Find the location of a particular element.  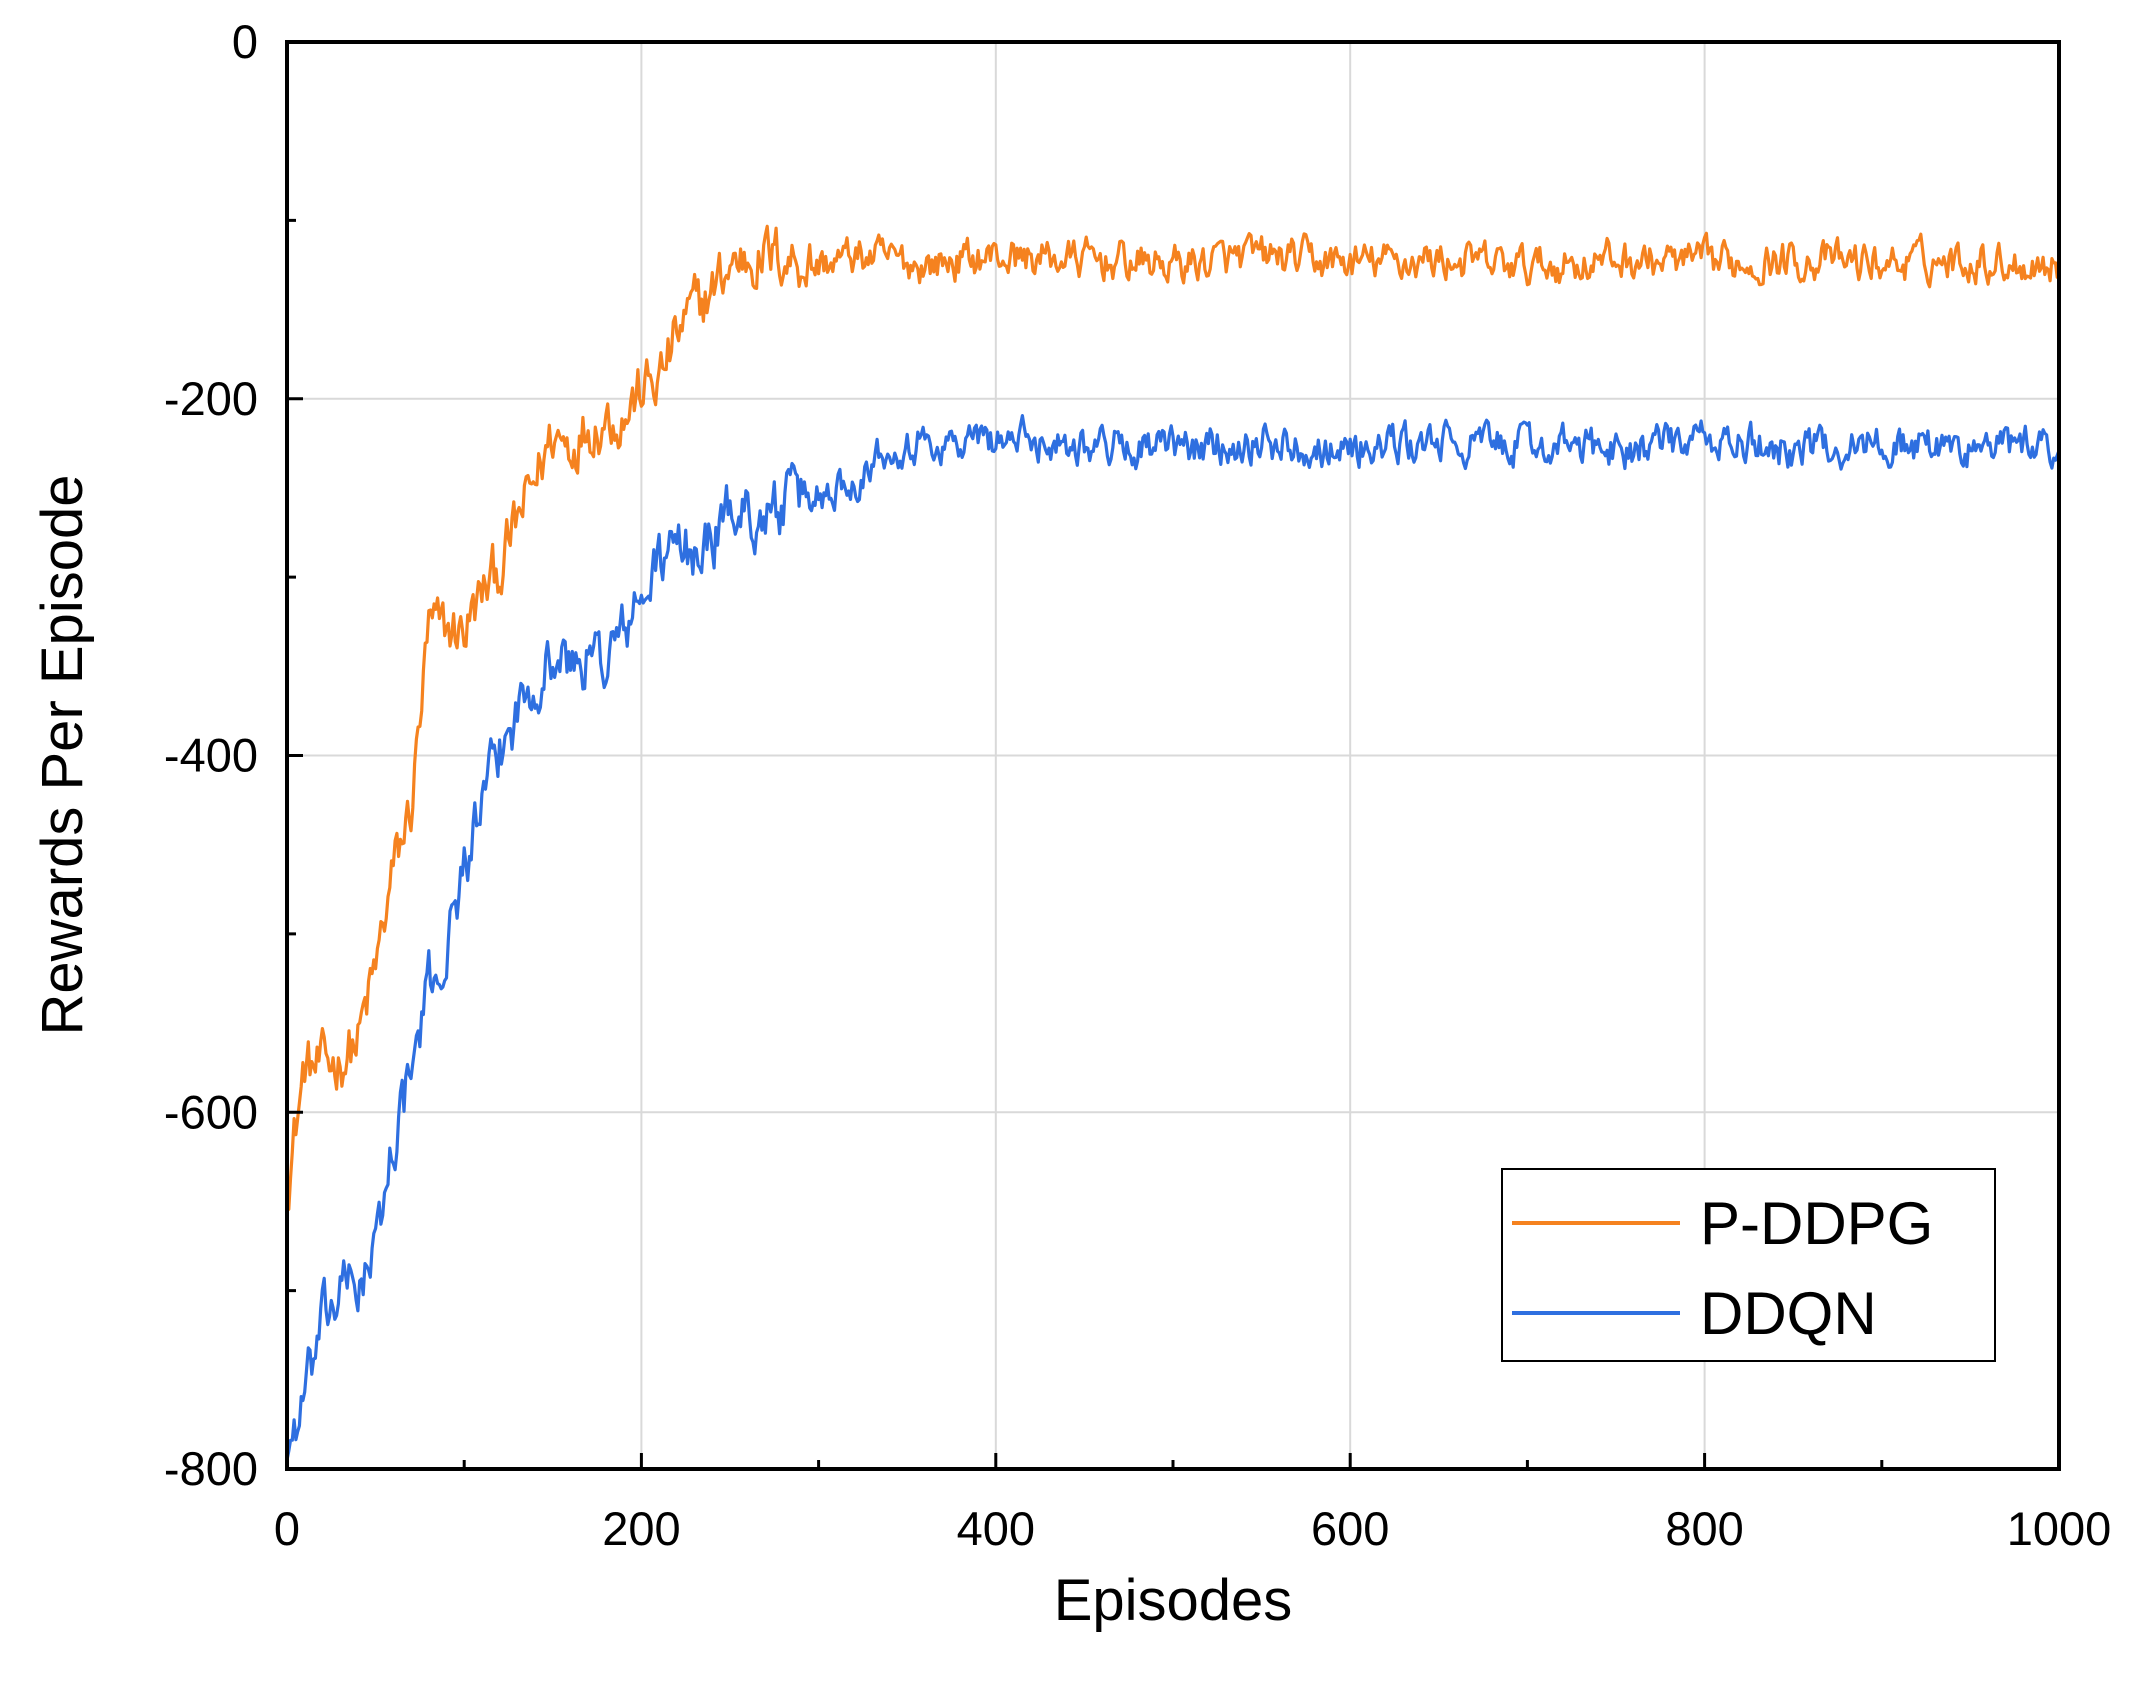

x-tick-label: 1000 is located at coordinates (2059, 1528).